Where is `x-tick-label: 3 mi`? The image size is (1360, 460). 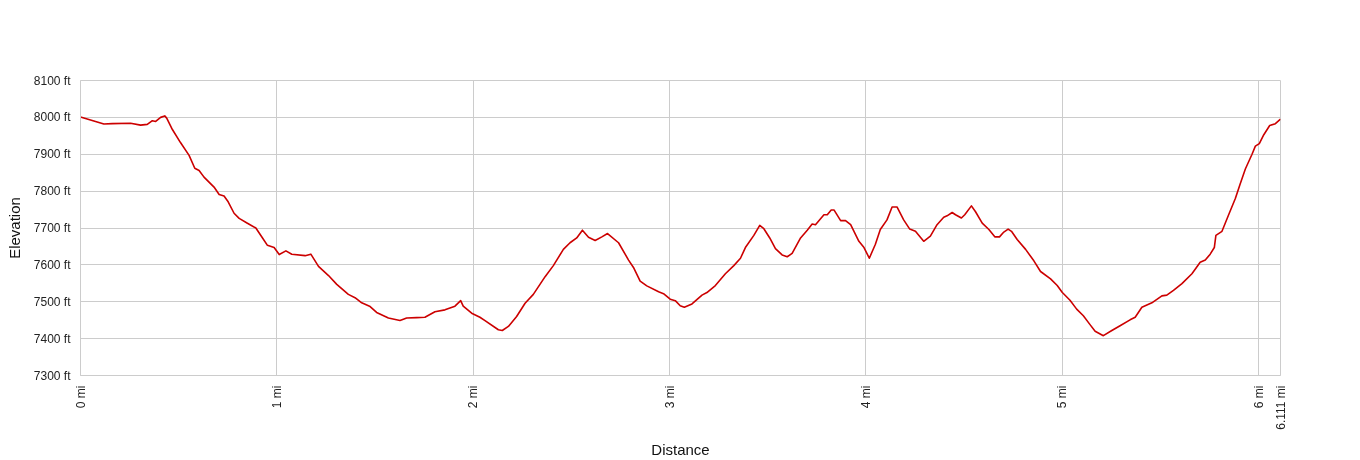 x-tick-label: 3 mi is located at coordinates (669, 397).